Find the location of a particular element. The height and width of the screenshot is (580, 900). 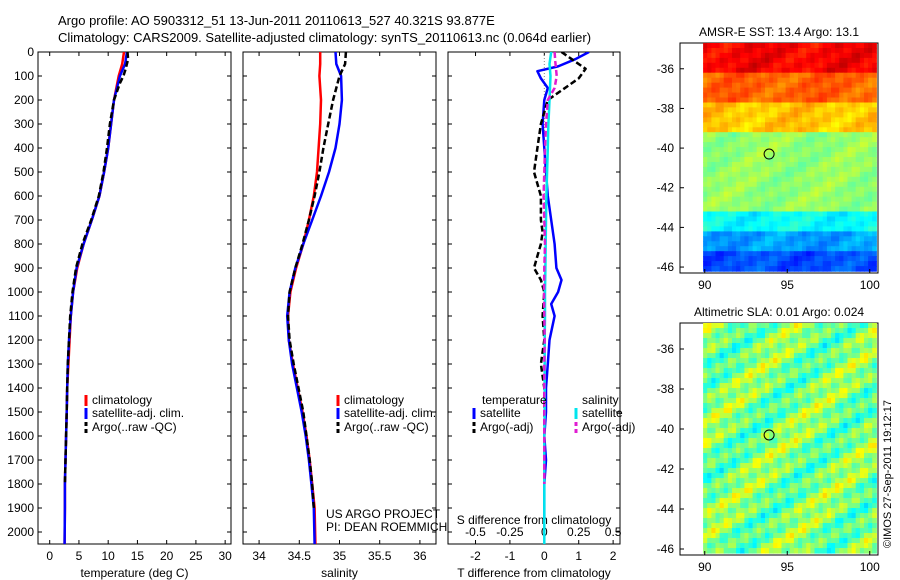

series-line is located at coordinates (317, 280).